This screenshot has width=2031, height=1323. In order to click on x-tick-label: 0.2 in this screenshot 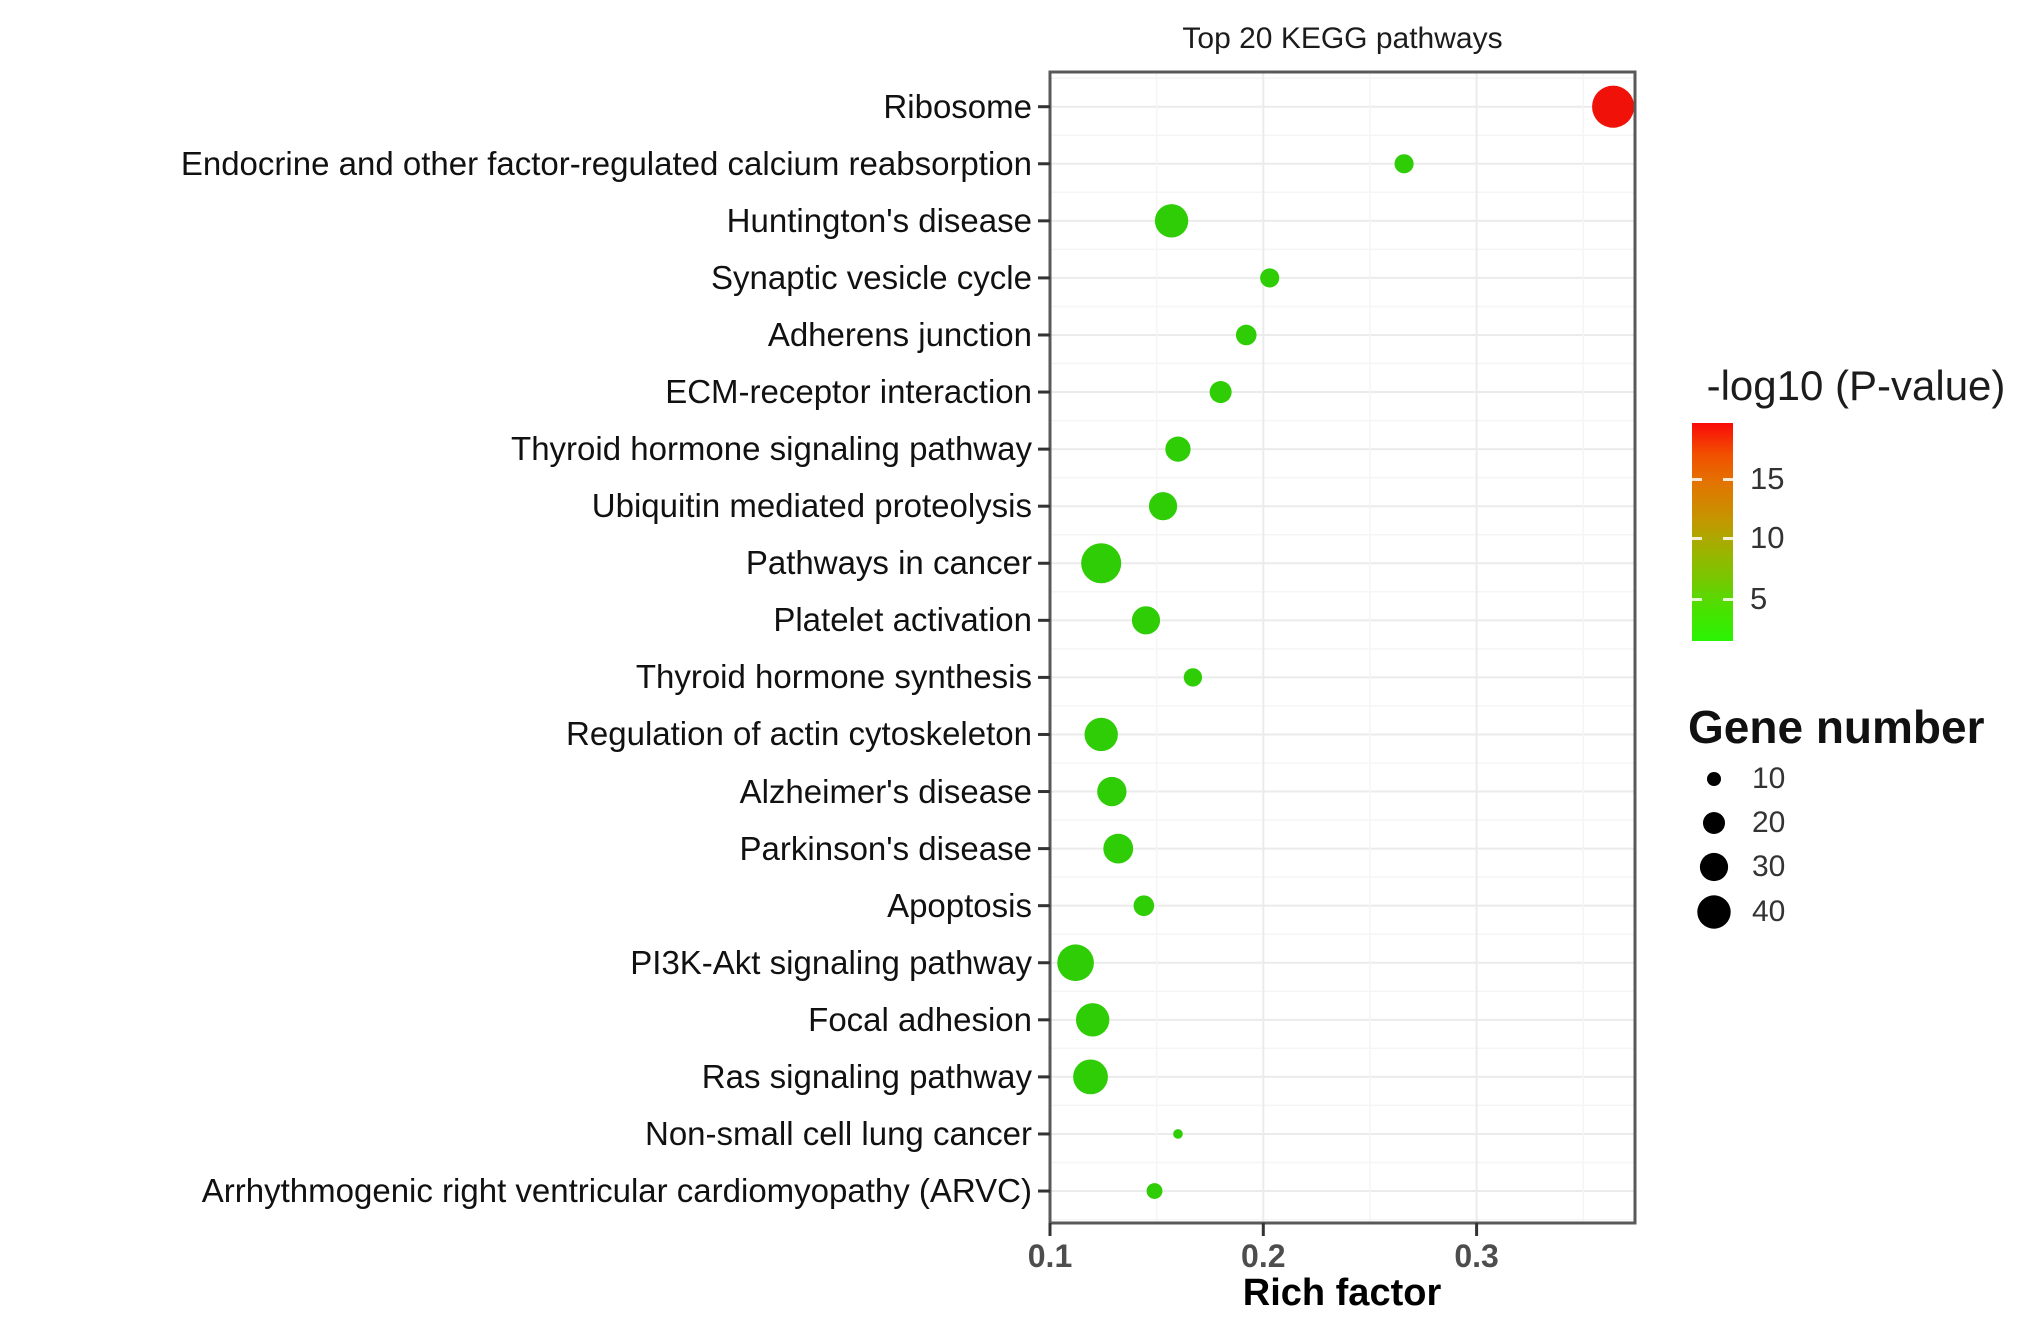, I will do `click(1263, 1256)`.